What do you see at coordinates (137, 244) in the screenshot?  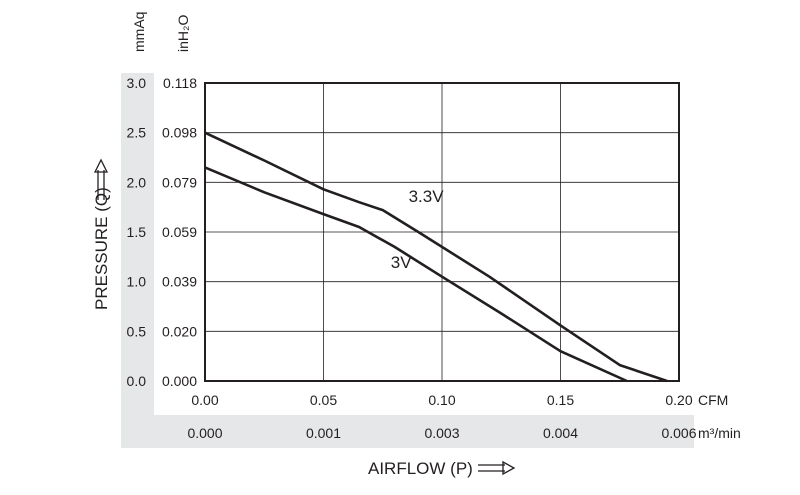 I see `y-primary-panel` at bounding box center [137, 244].